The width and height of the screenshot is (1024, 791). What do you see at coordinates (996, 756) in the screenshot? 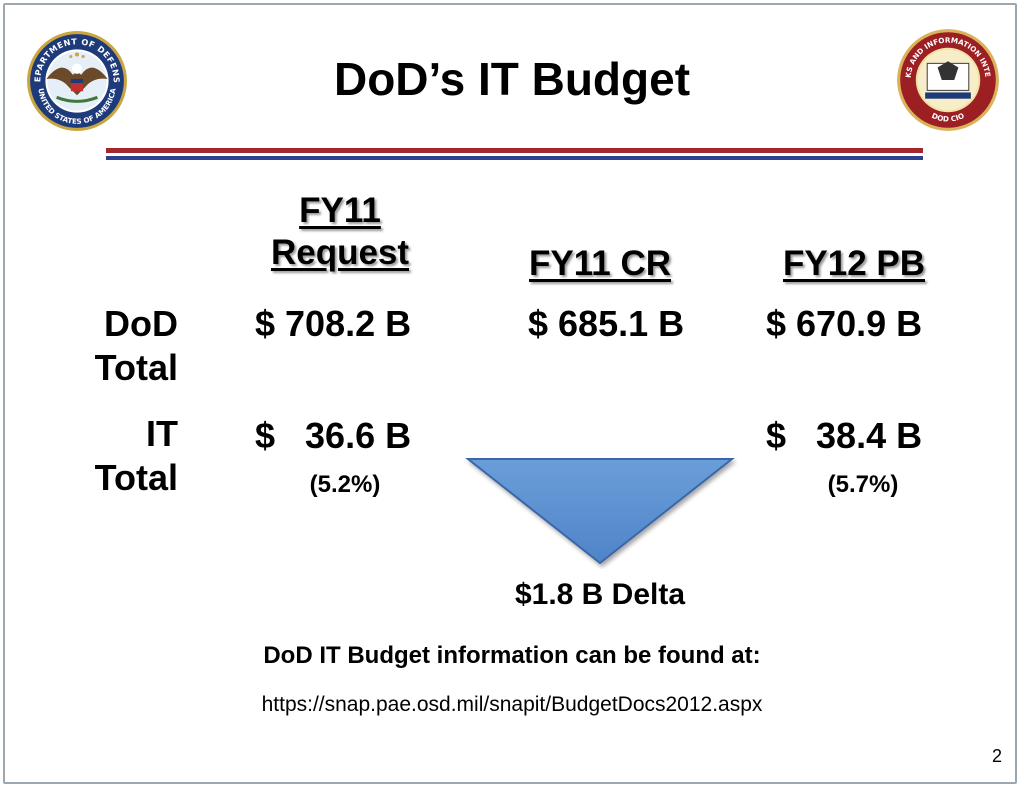
I see `page-number: 2` at bounding box center [996, 756].